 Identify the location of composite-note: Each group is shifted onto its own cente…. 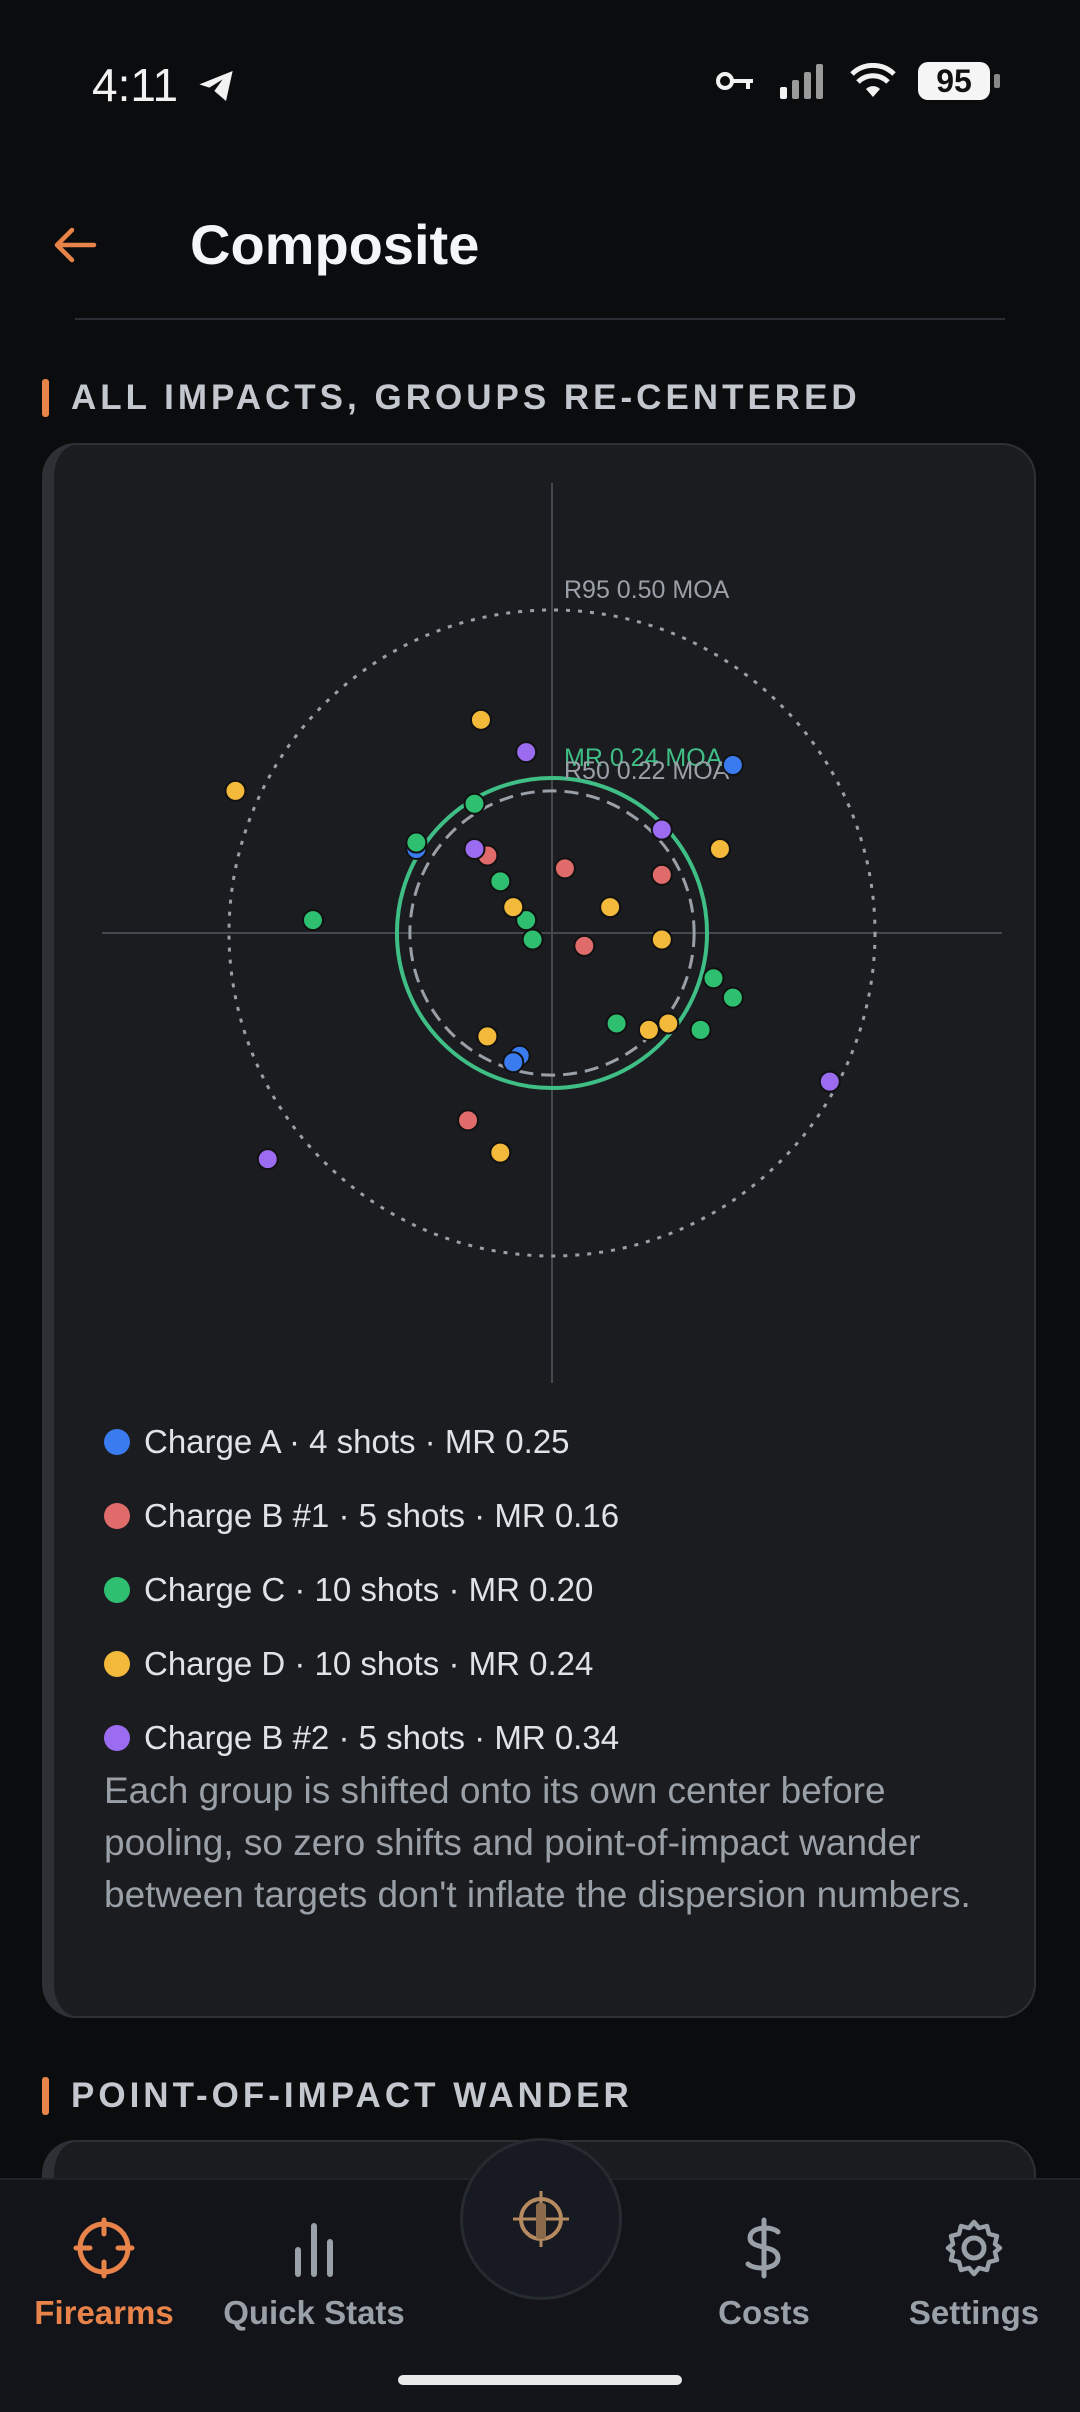
(537, 1842).